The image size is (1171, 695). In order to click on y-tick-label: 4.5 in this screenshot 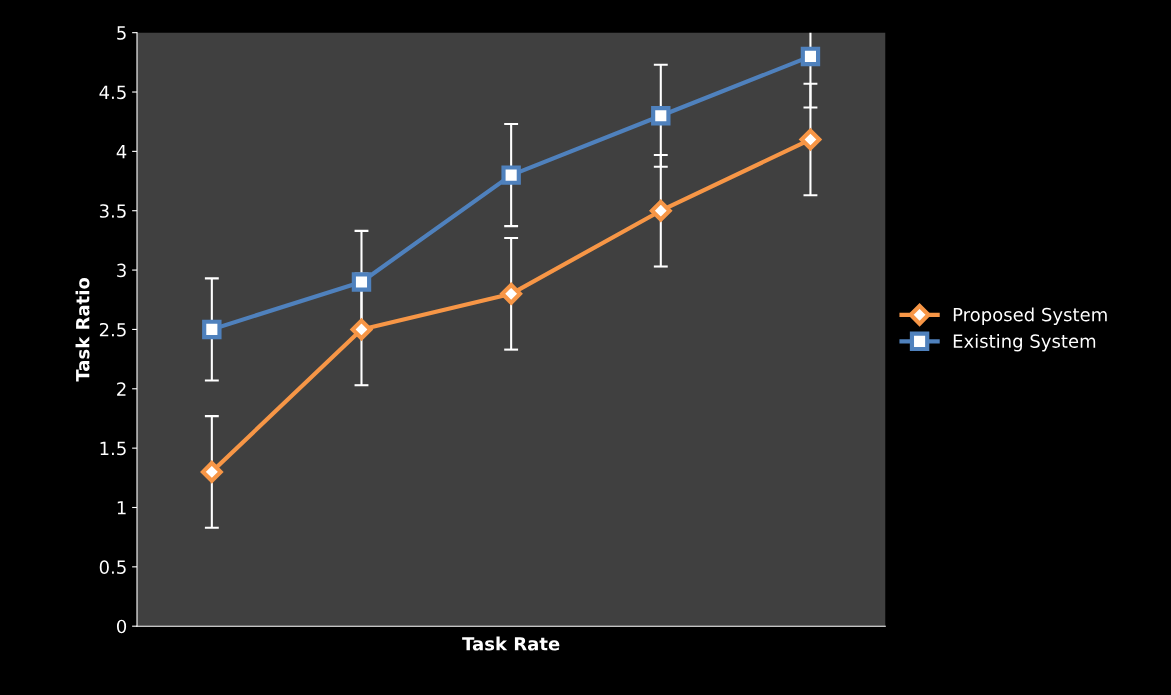, I will do `click(112, 92)`.